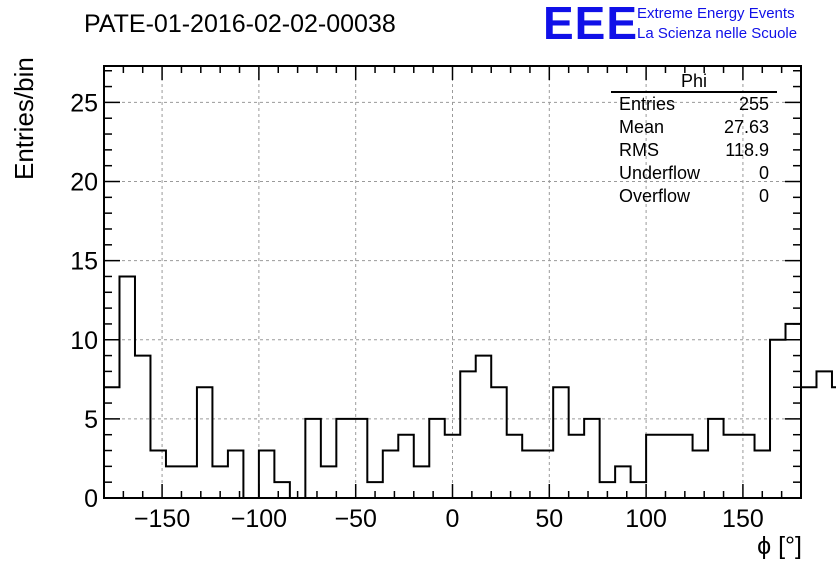  Describe the element at coordinates (694, 150) in the screenshot. I see `stats-row-rms: RMS 118.9` at that location.